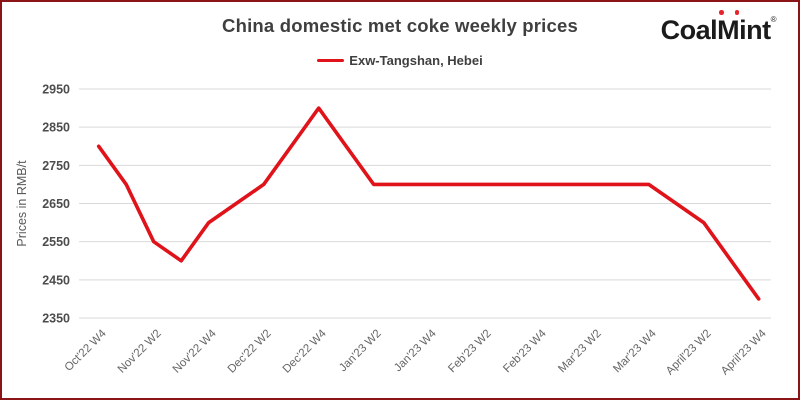 Image resolution: width=800 pixels, height=400 pixels. What do you see at coordinates (56, 204) in the screenshot?
I see `y-tick-label: 2650` at bounding box center [56, 204].